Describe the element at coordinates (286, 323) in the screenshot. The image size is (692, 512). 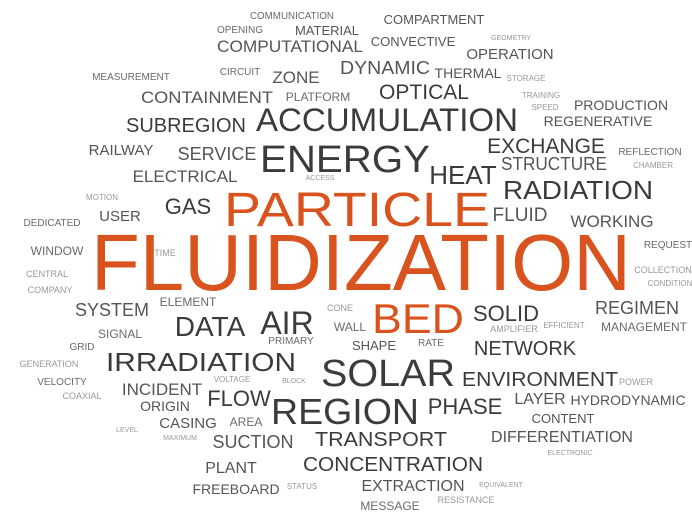
I see `word: AIR` at that location.